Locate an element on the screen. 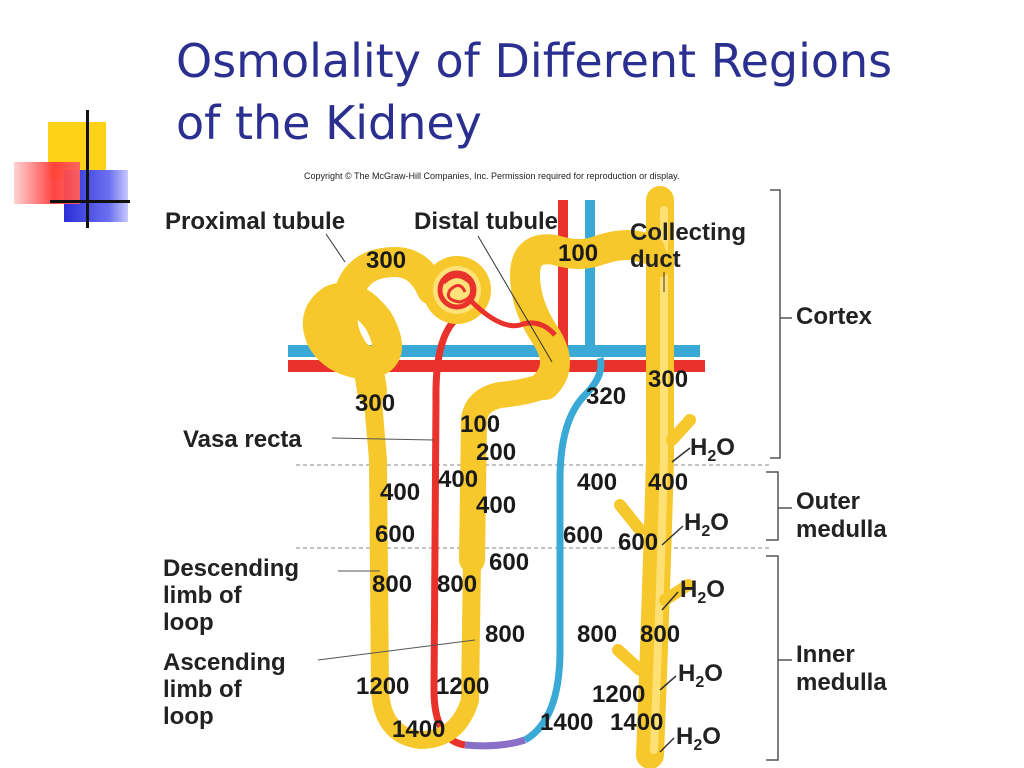  outer-medulla-bracket is located at coordinates (772, 506).